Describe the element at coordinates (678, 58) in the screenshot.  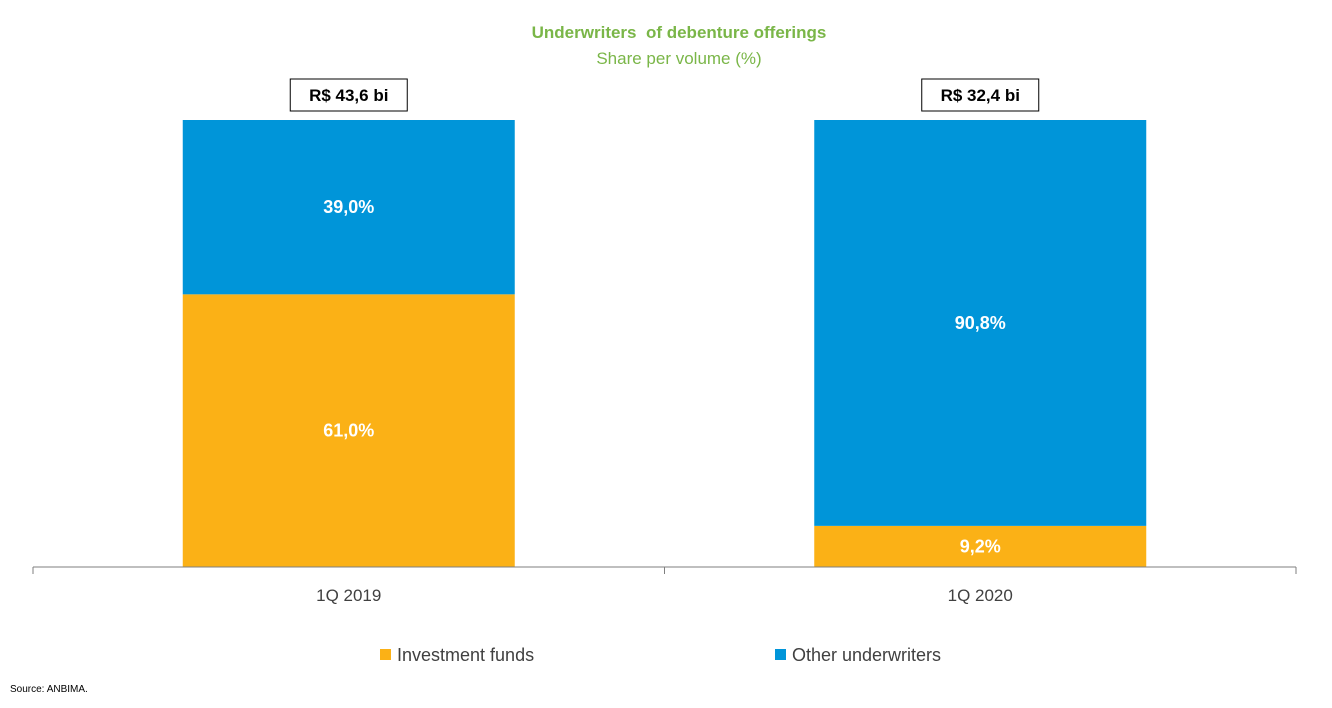
I see `chart-subtitle: Share per volume (%)` at that location.